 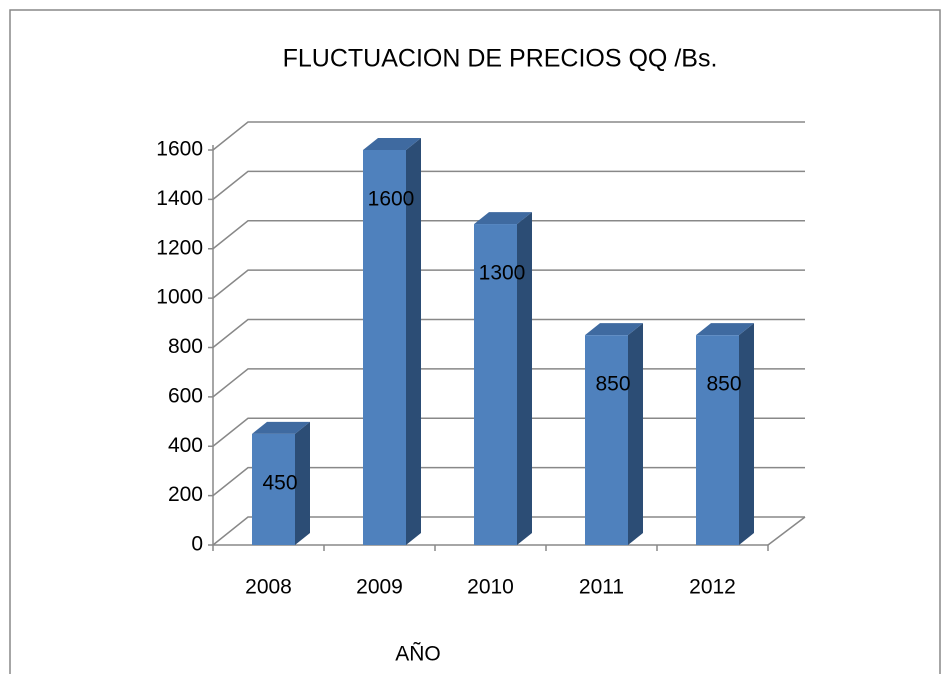 I want to click on y-tick-label: 1200, so click(x=179, y=247).